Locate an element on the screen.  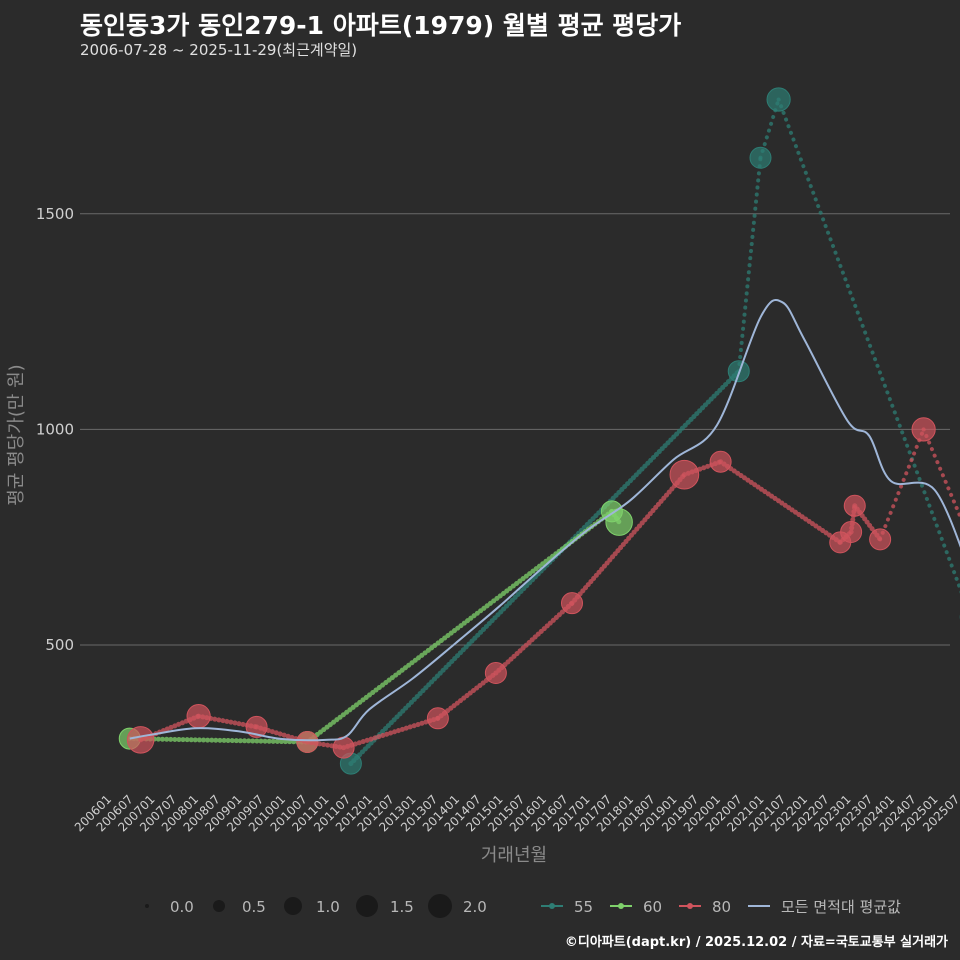
chart-title: 동인동3가 동인279-1 아파트(1979) 월별 평균 평당가 is located at coordinates (381, 25).